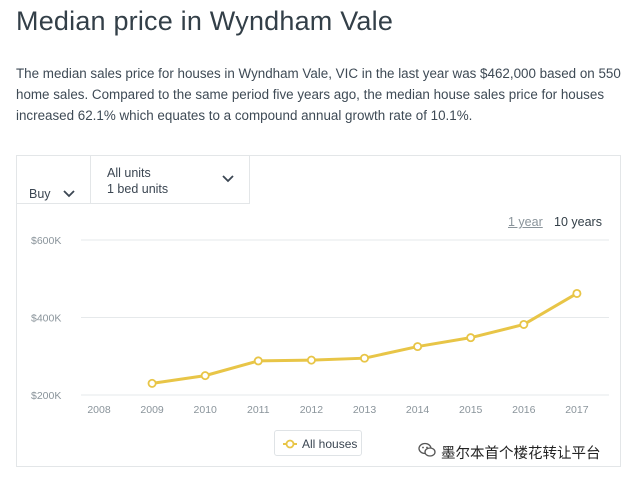 The image size is (640, 477). Describe the element at coordinates (471, 410) in the screenshot. I see `x-tick-label: 2015` at that location.